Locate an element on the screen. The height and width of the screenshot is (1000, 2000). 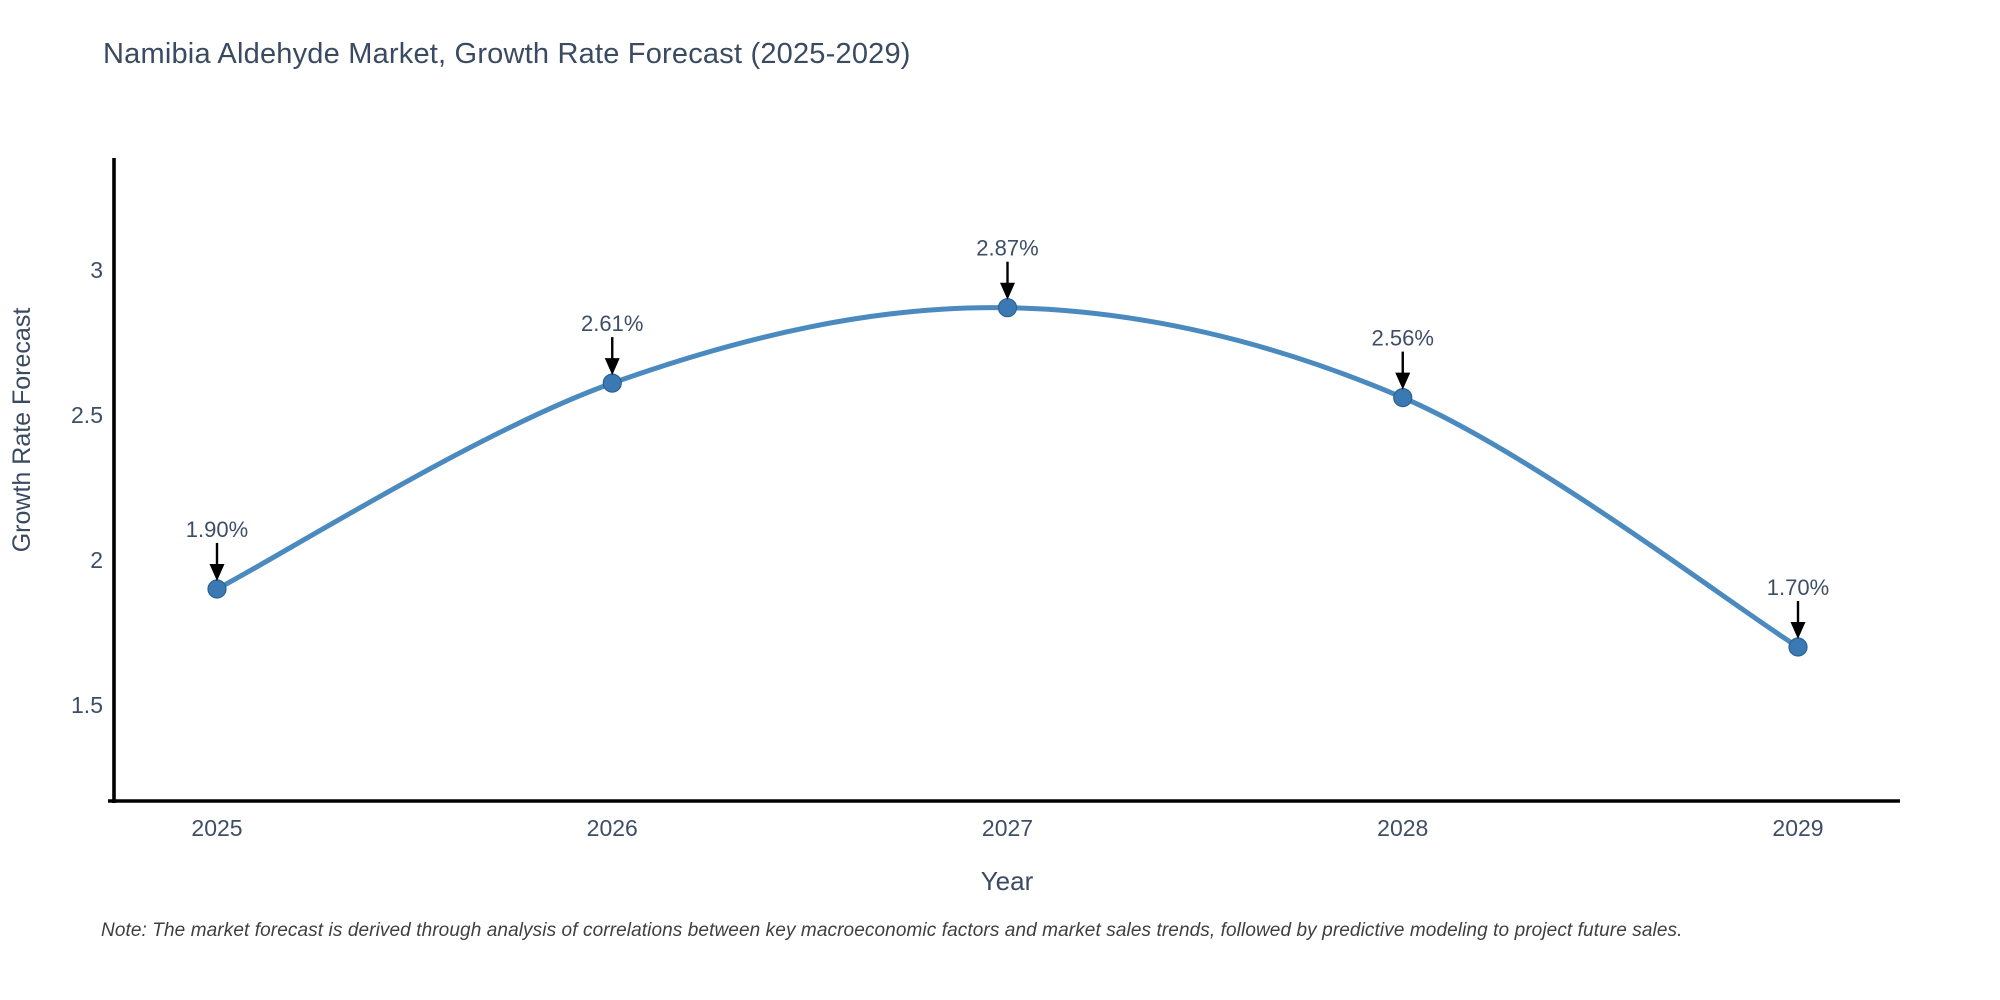
y-tick-label: 2 is located at coordinates (96, 560).